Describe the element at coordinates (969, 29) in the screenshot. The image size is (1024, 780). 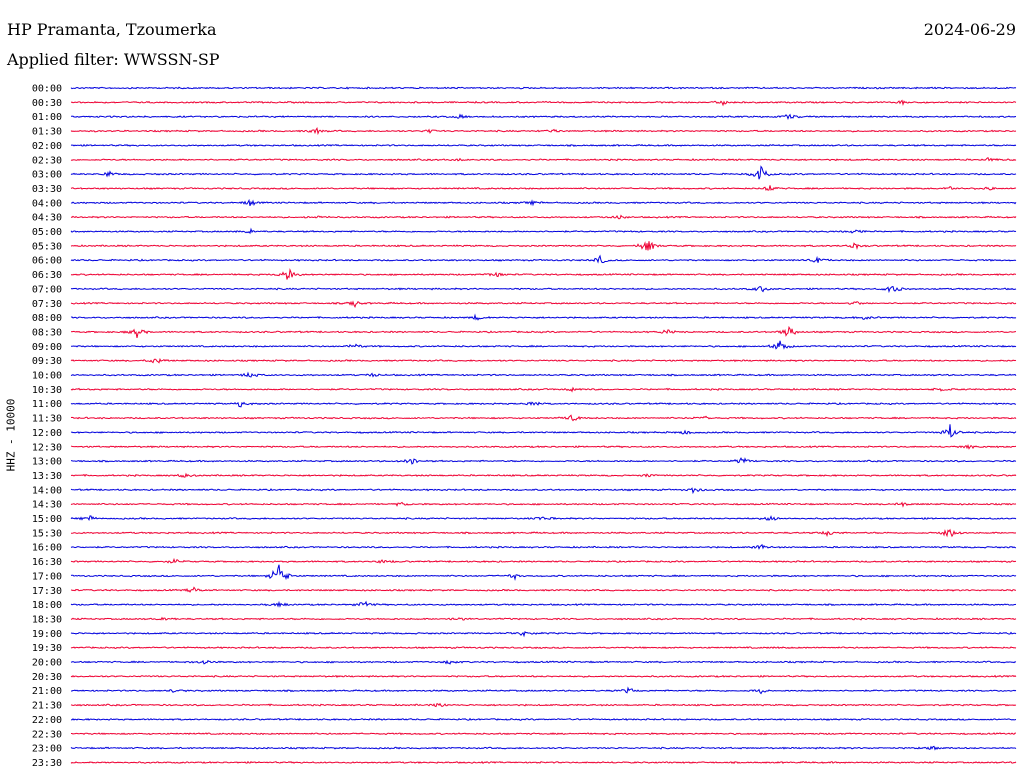
I see `date-label: 2024-06-29` at that location.